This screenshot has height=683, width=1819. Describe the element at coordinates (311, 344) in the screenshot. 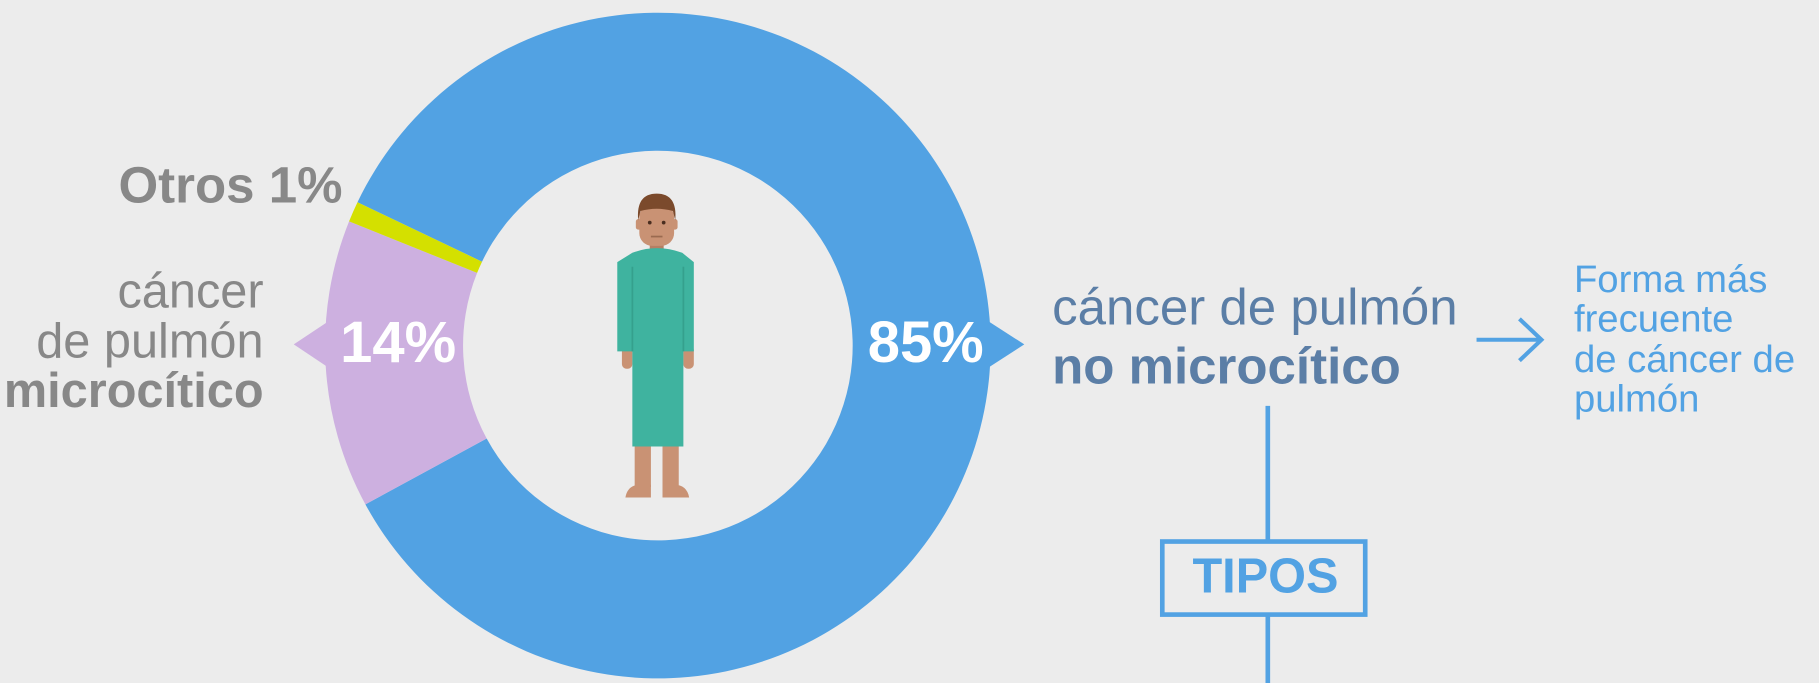

I see `pointer-left` at that location.